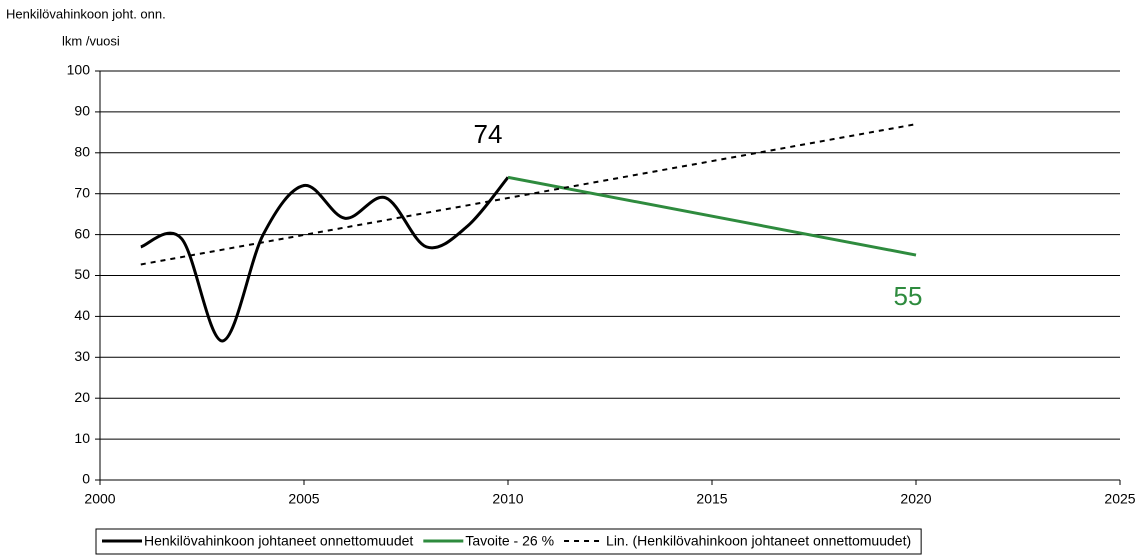 Image resolution: width=1142 pixels, height=558 pixels. I want to click on y-tick-label: 70, so click(82, 192).